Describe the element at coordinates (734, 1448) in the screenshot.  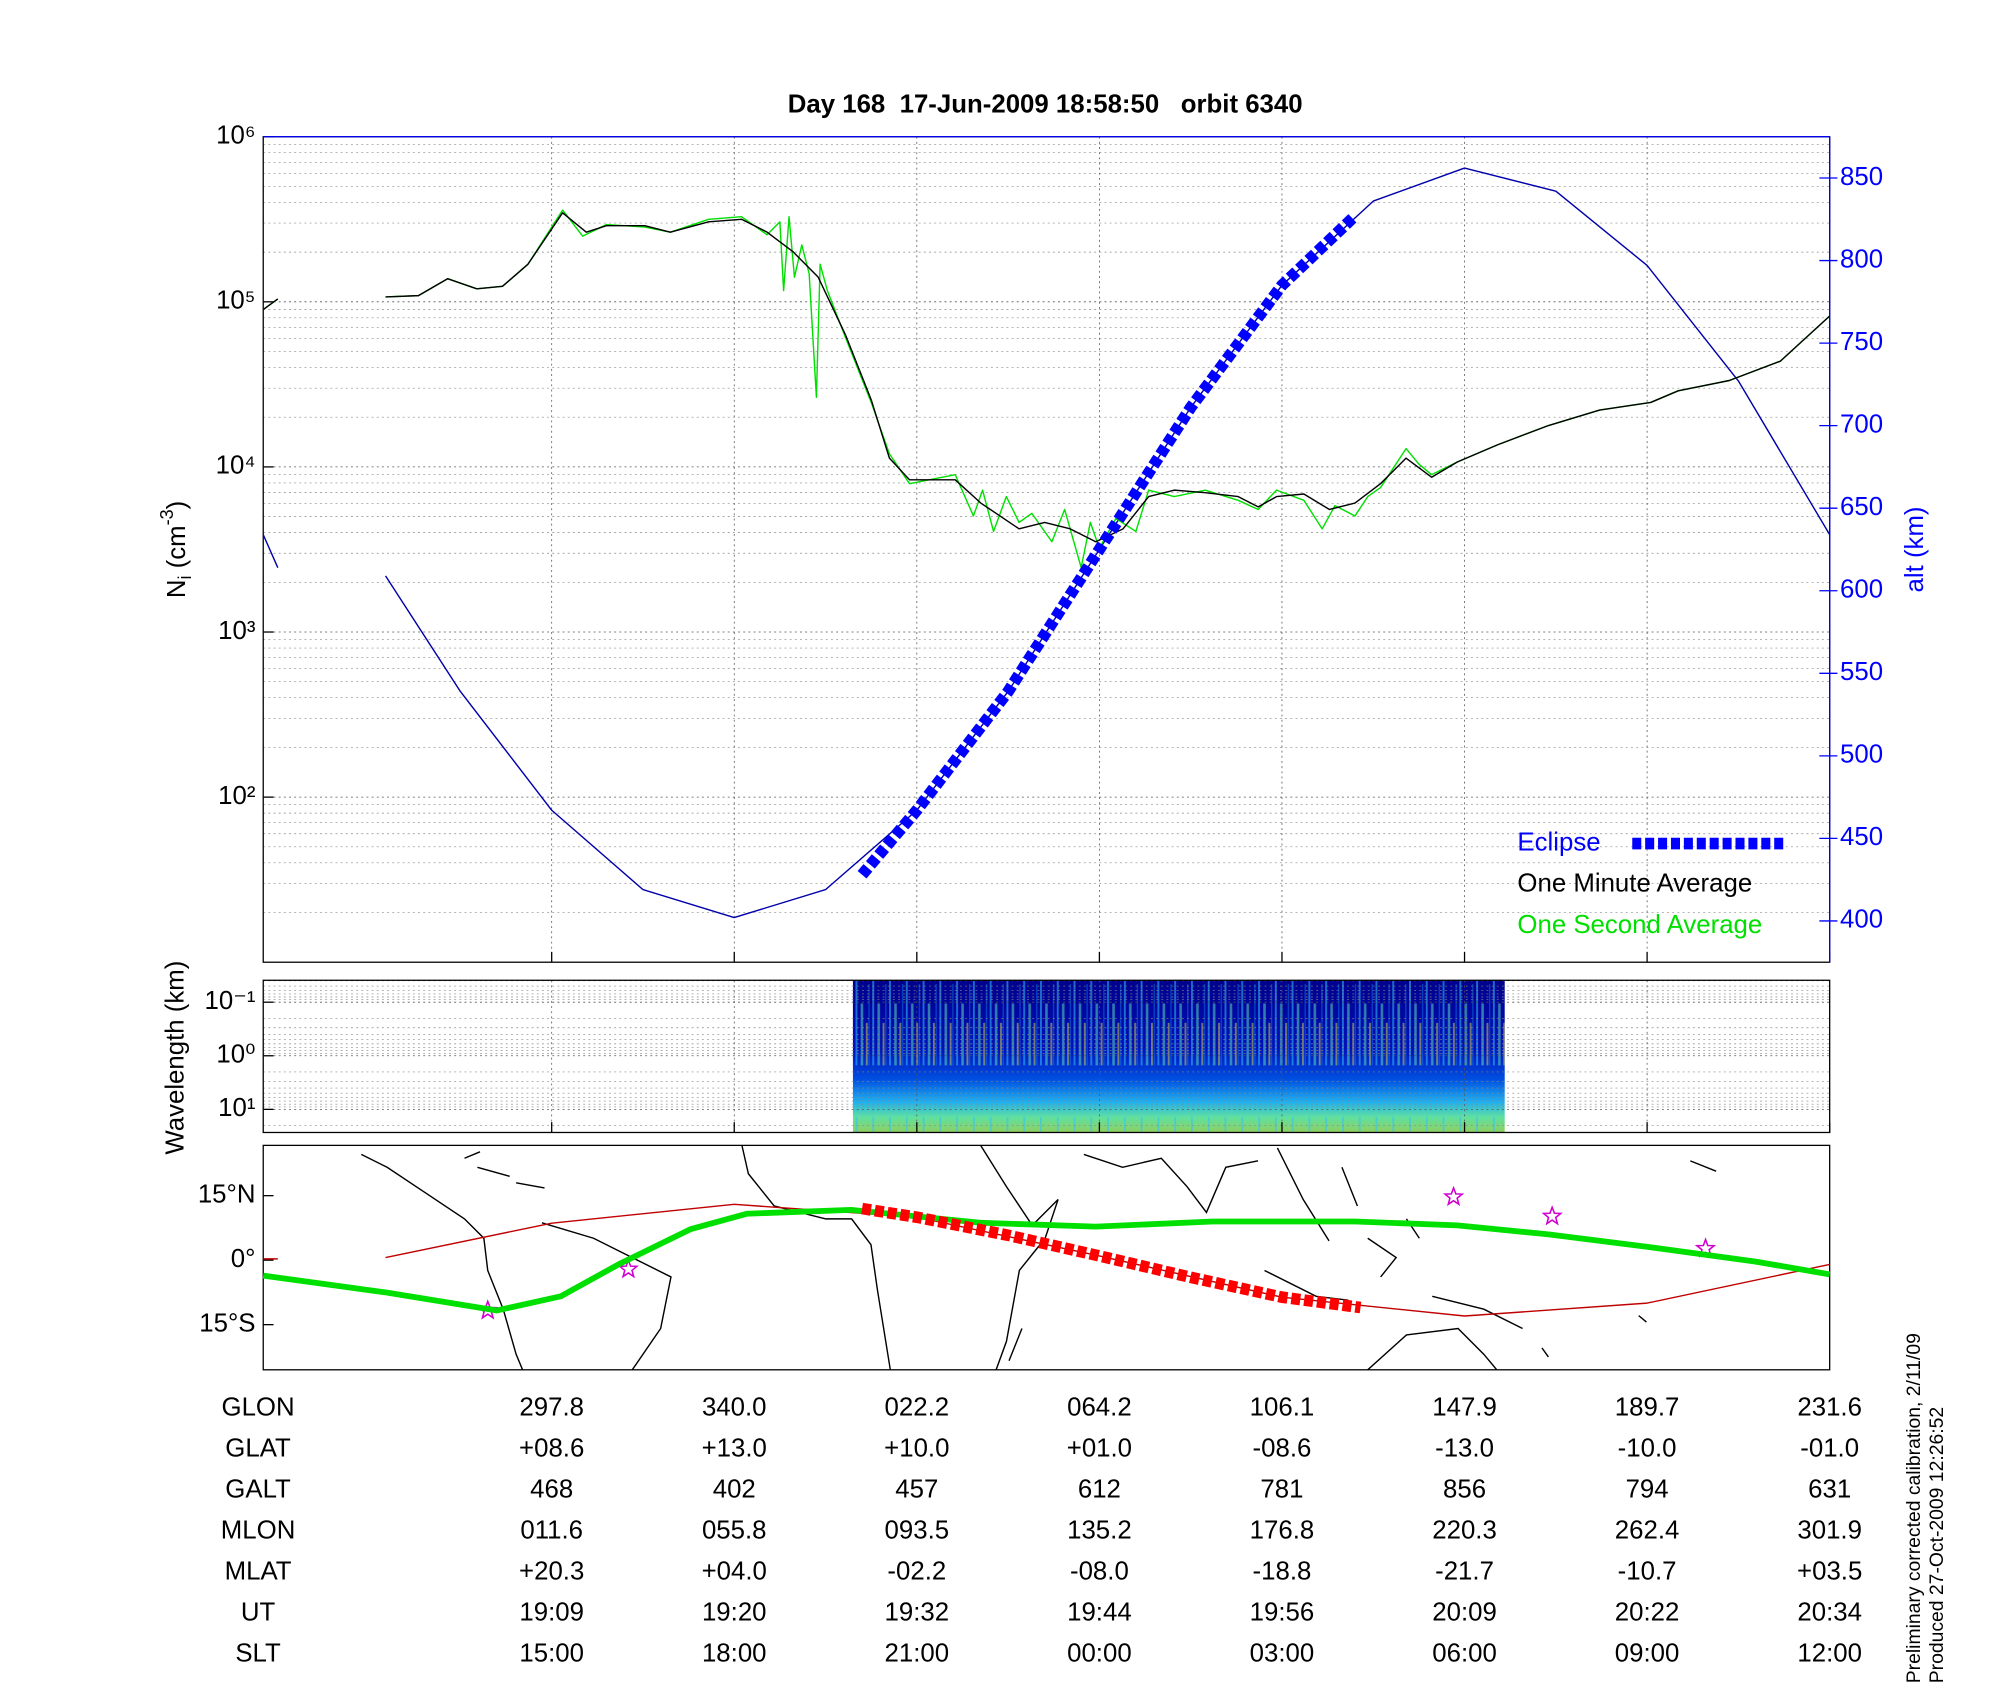
I see `table-cell: +13.0` at that location.